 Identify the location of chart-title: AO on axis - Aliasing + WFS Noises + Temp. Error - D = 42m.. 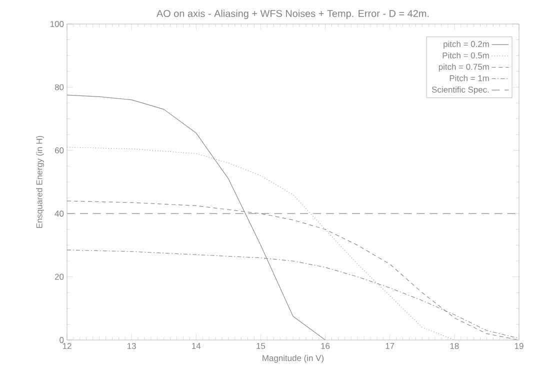
(292, 14).